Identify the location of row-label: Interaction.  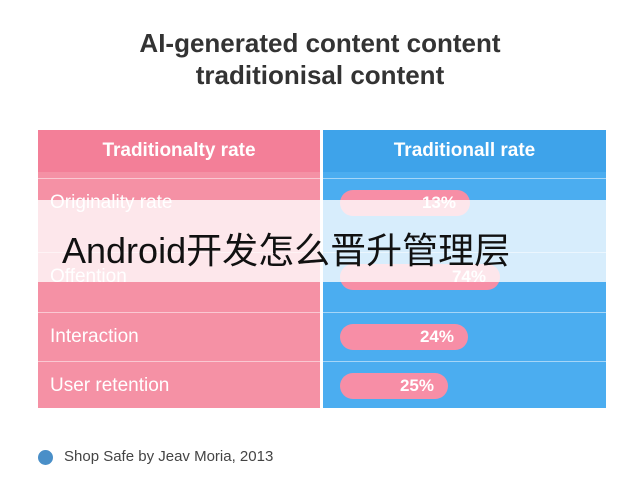
(94, 336).